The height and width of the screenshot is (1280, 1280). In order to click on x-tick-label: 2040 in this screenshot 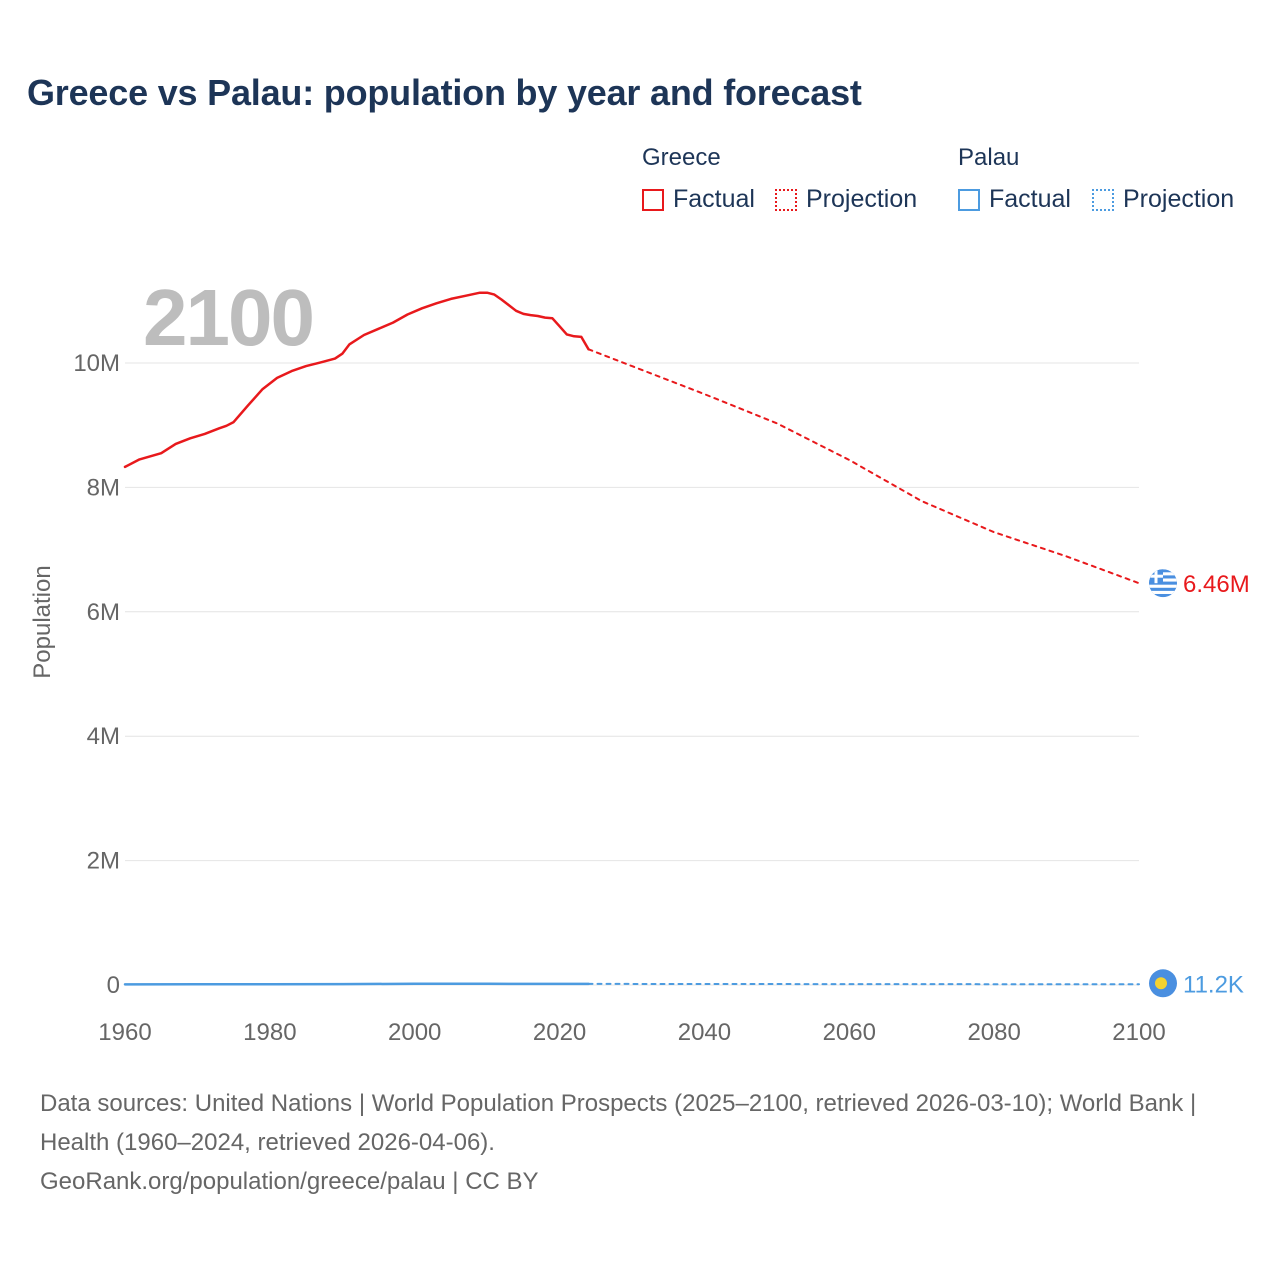, I will do `click(704, 1032)`.